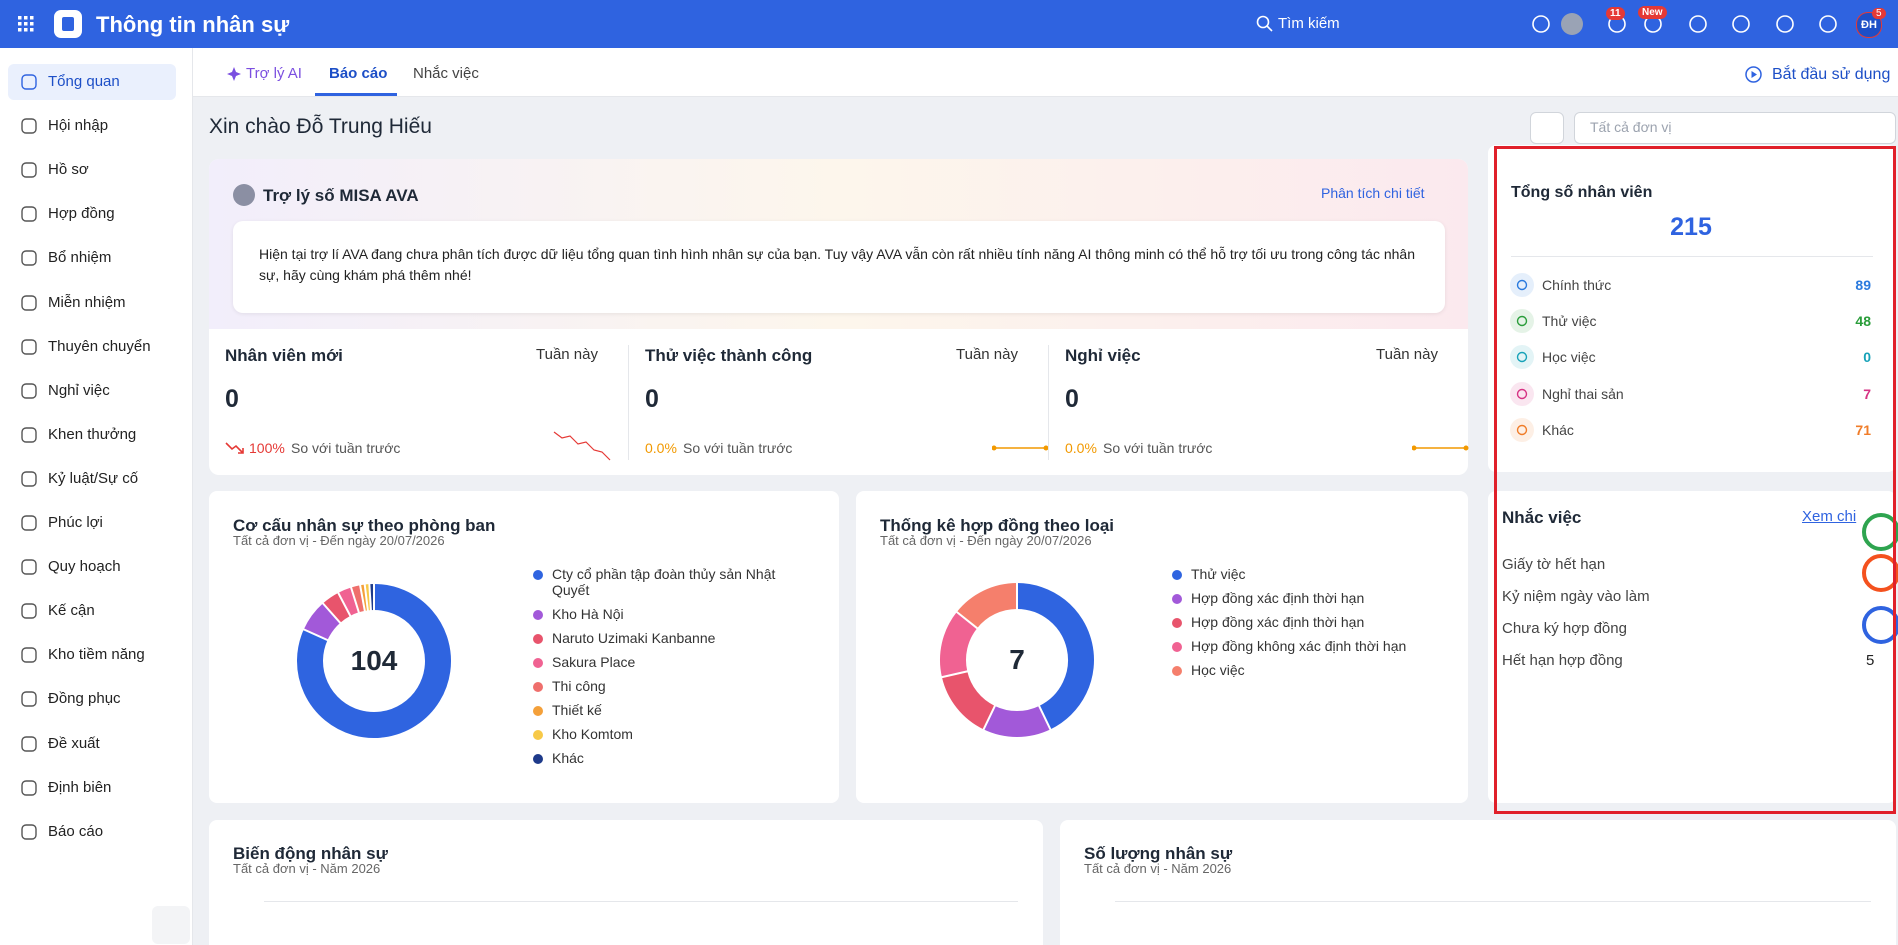 This screenshot has width=1898, height=945. I want to click on sidebar-label: Kỷ luật/Sự cố, so click(93, 478).